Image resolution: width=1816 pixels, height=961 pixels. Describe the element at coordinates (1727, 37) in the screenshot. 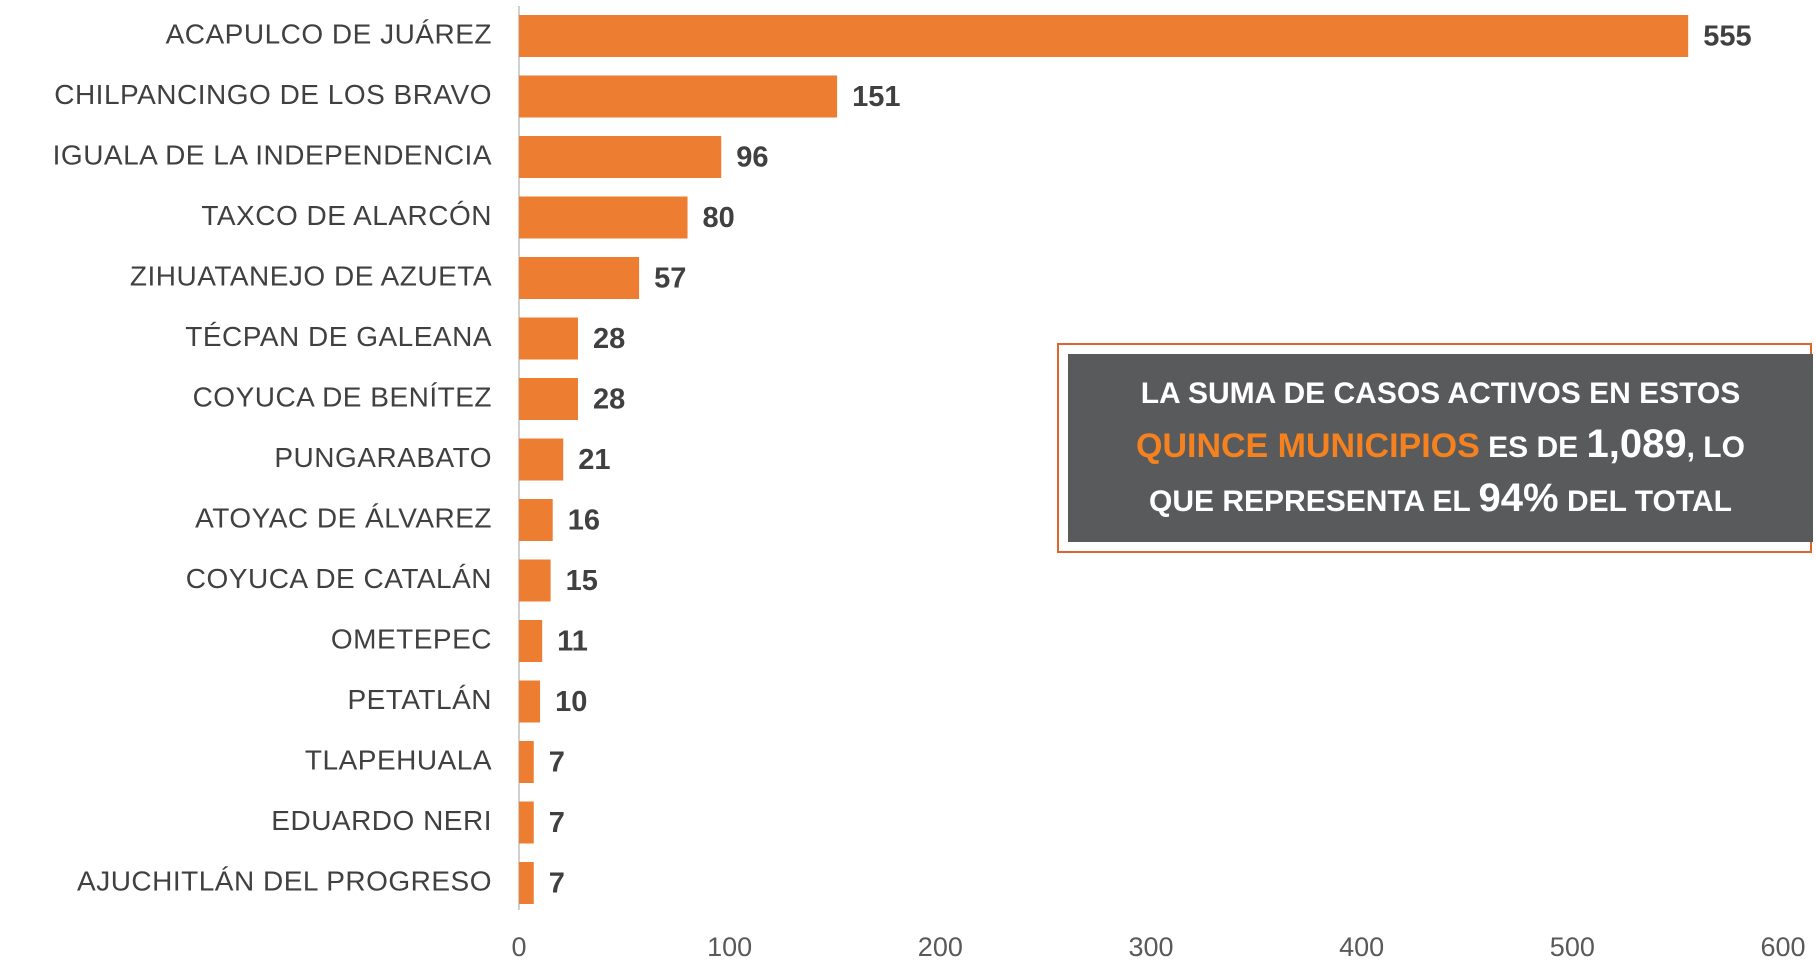

I see `value-label: 555` at that location.